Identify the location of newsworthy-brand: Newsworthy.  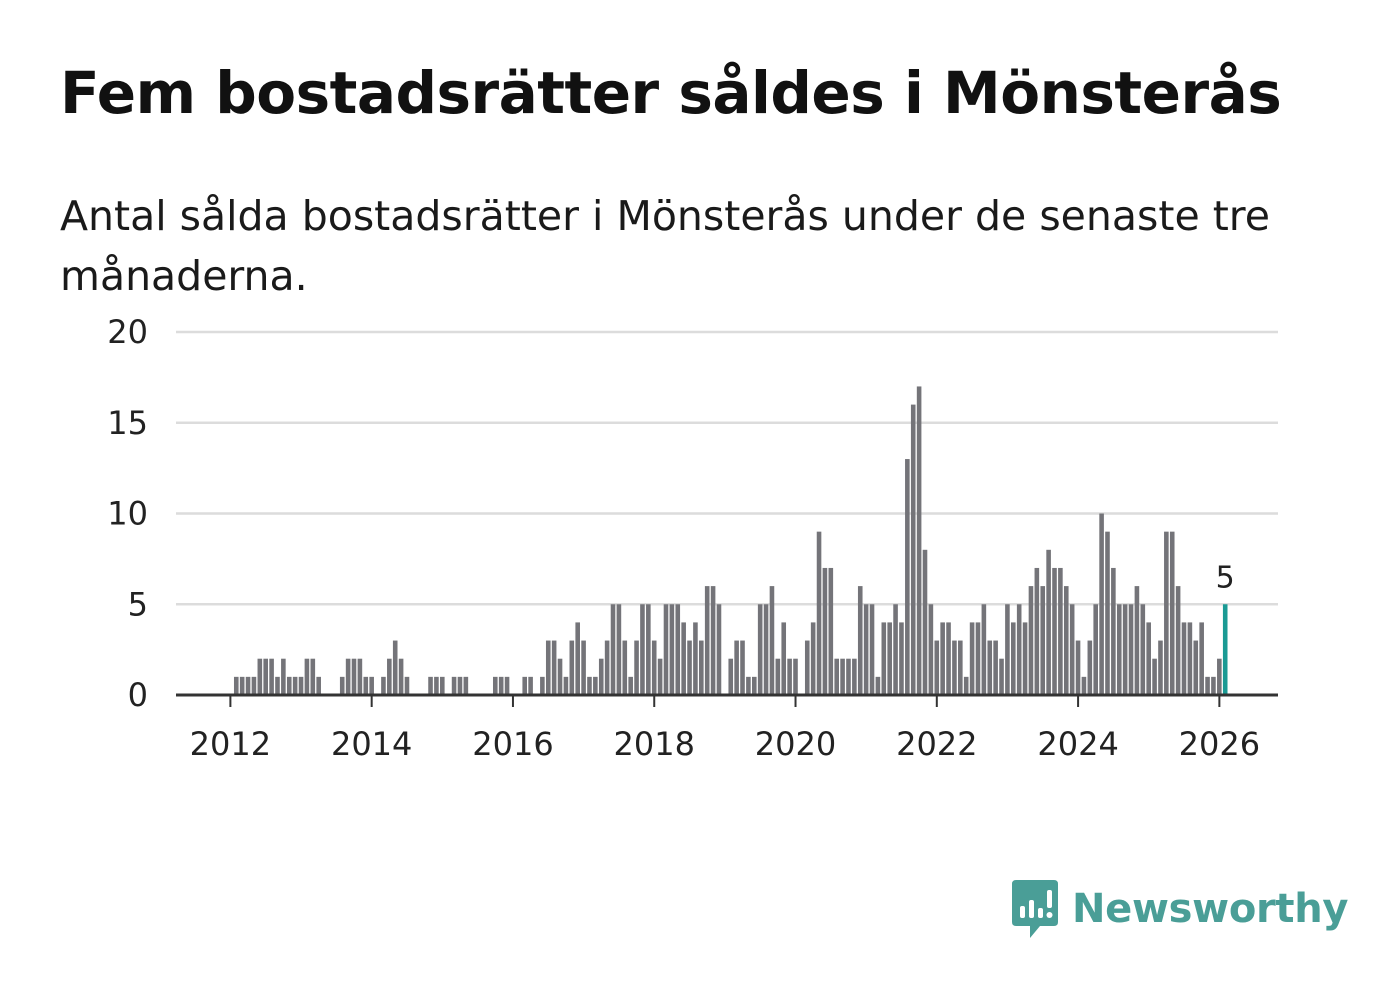
(1178, 909).